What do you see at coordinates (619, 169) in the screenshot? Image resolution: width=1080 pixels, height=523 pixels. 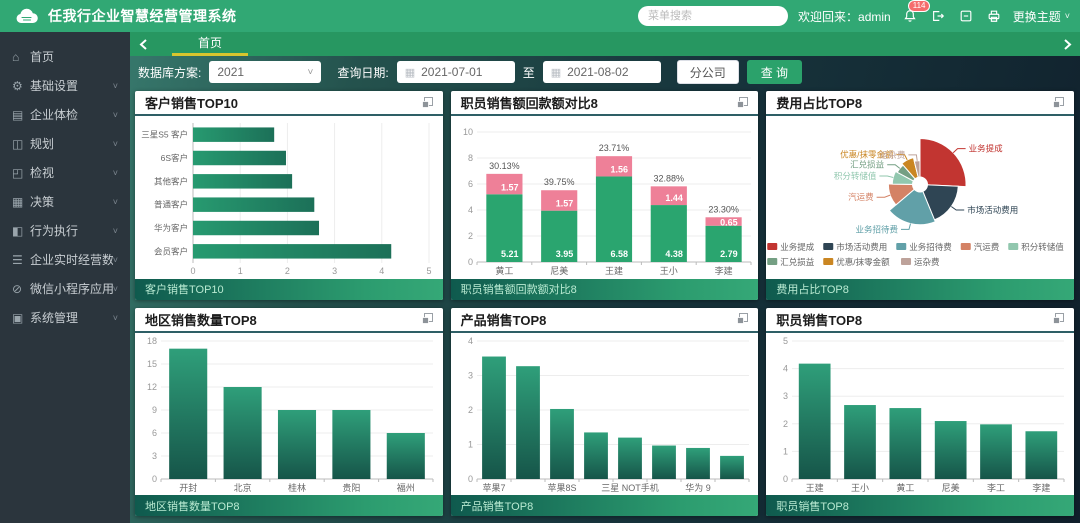 I see `svg-text: 1.56` at bounding box center [619, 169].